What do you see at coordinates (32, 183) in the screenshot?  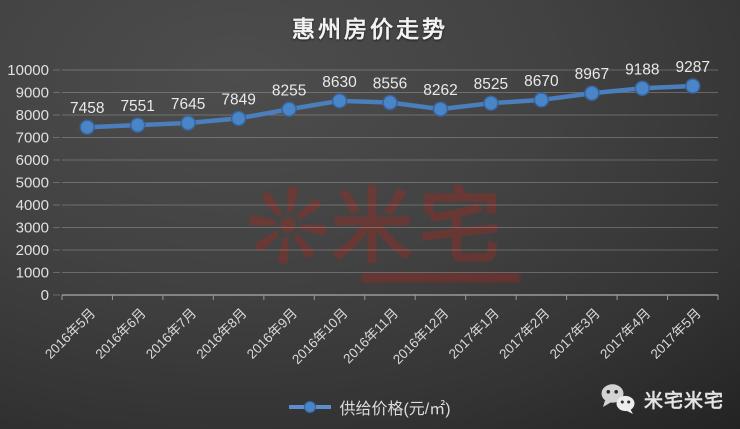 I see `y-tick-label: 5000` at bounding box center [32, 183].